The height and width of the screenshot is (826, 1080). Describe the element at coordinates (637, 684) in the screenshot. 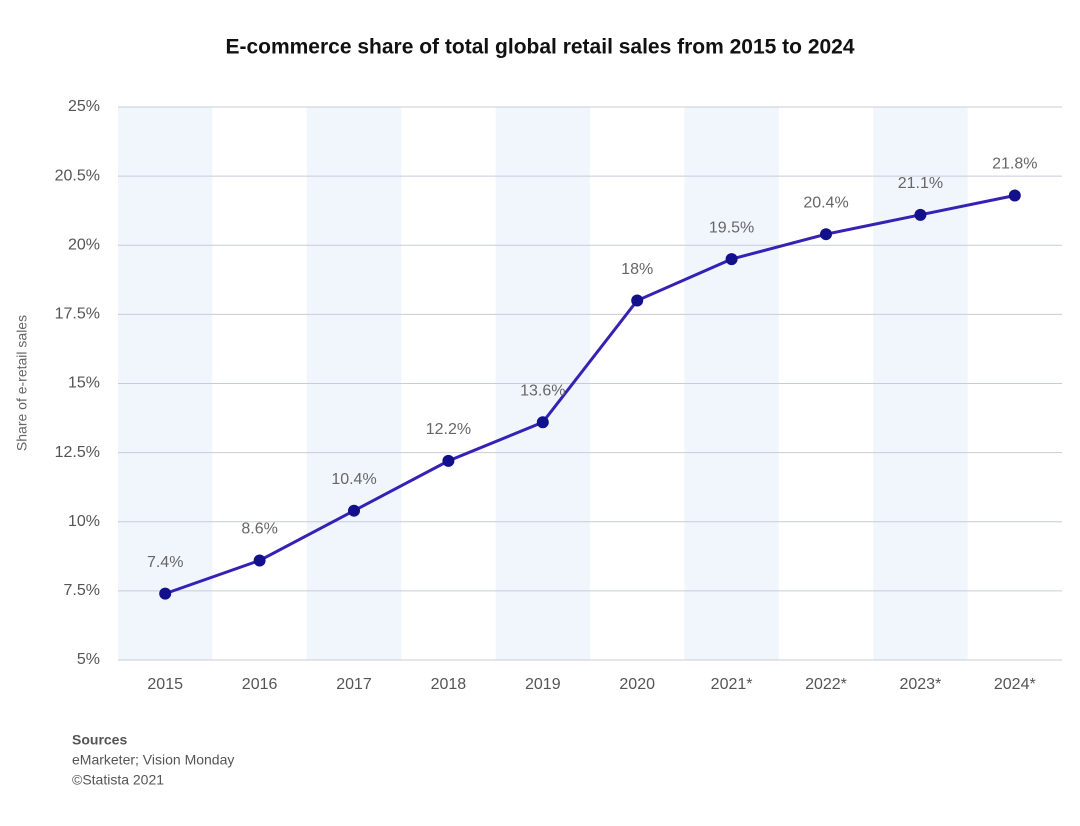

I see `x-tick-label: 2020` at that location.